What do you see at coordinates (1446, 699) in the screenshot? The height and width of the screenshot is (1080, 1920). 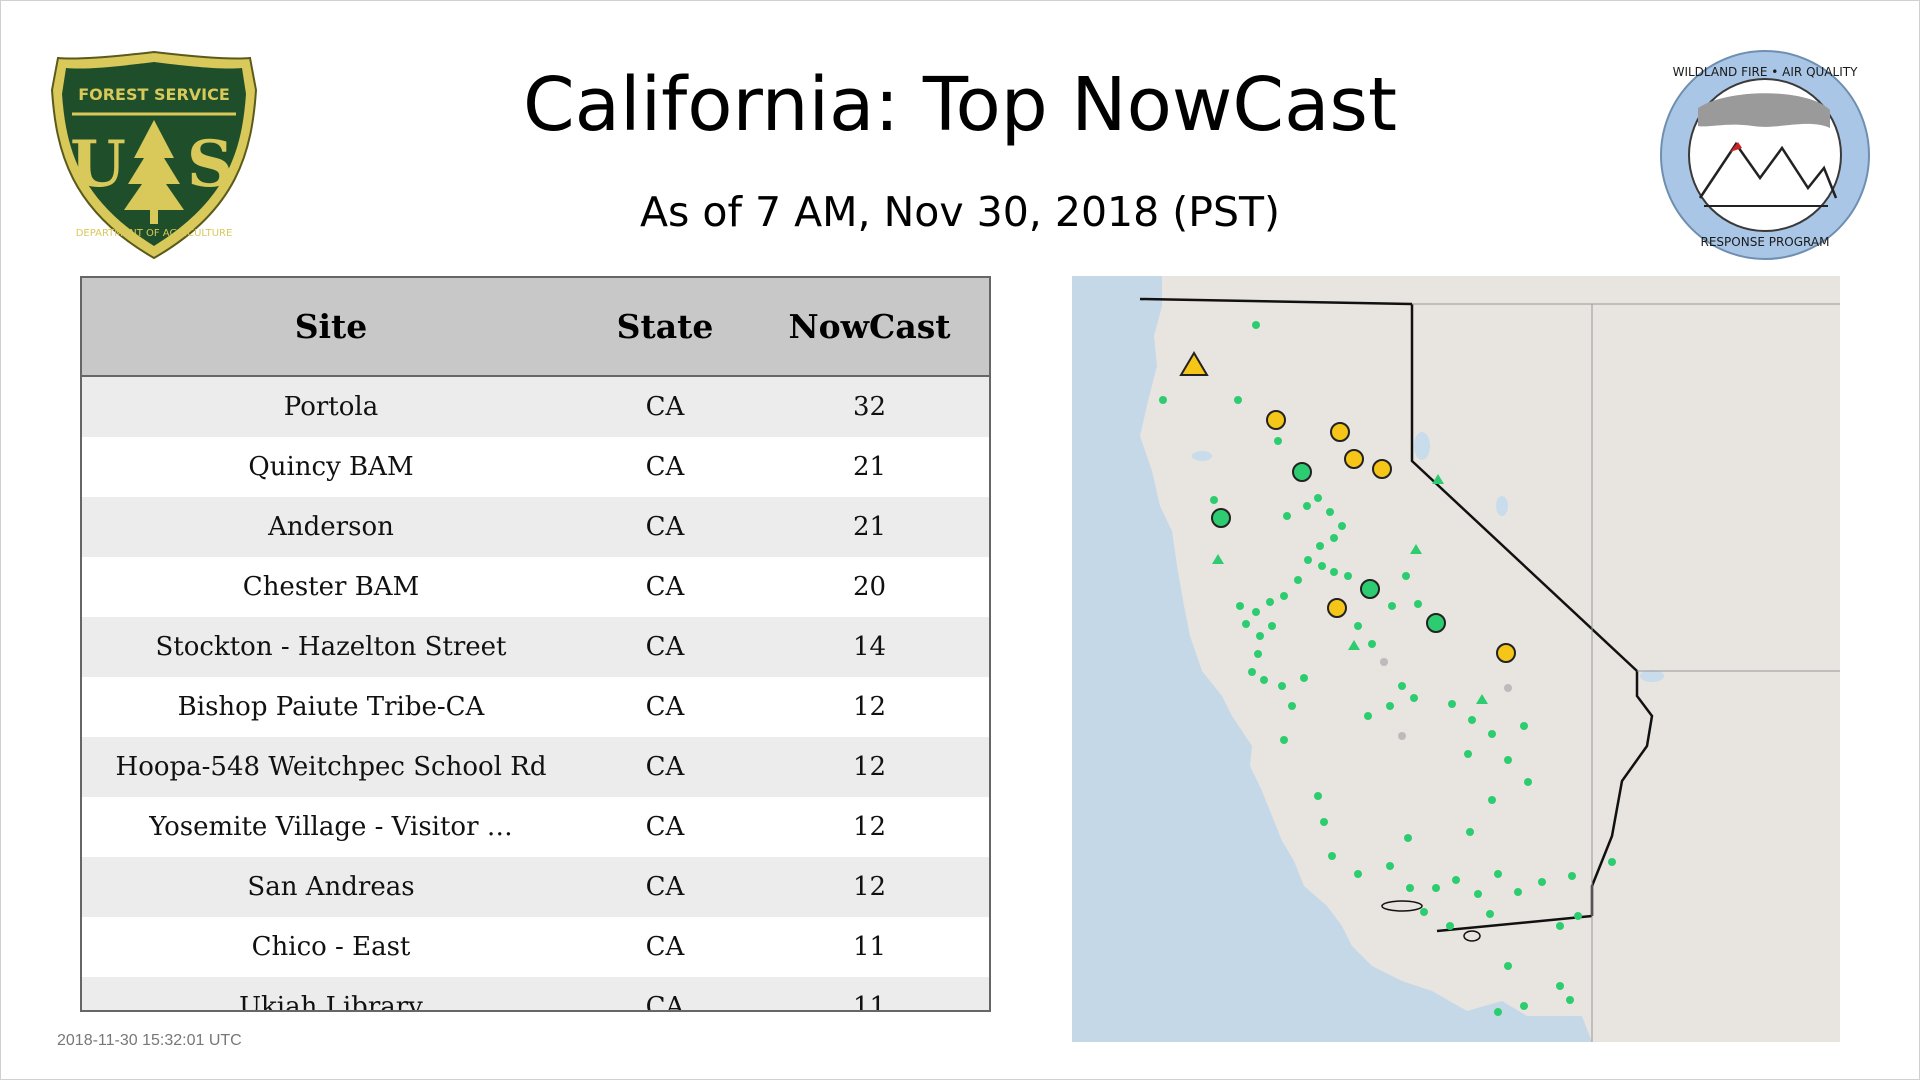 I see `no-data-dots` at bounding box center [1446, 699].